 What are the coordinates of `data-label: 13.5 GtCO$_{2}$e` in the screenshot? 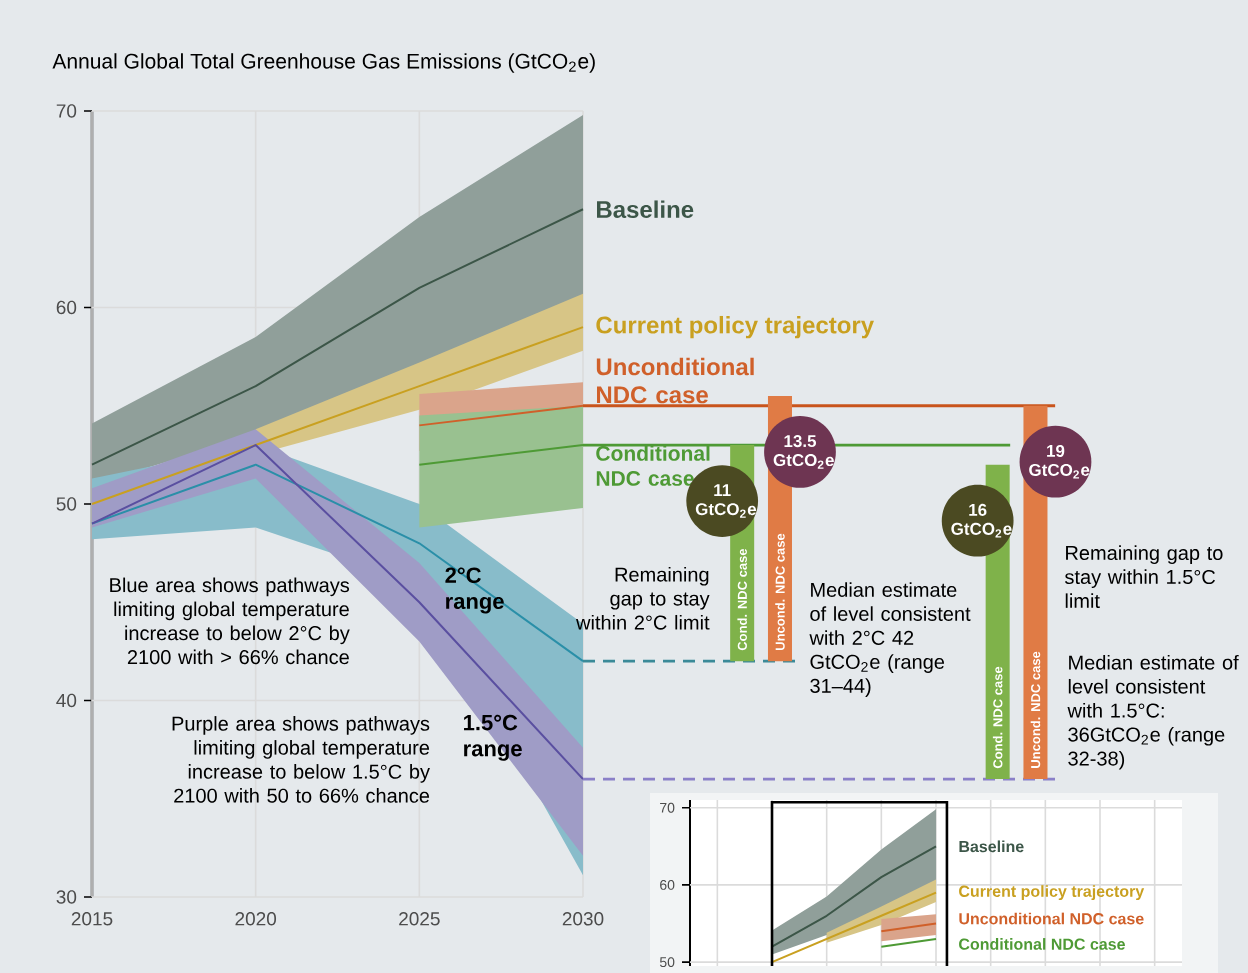 It's located at (803, 452).